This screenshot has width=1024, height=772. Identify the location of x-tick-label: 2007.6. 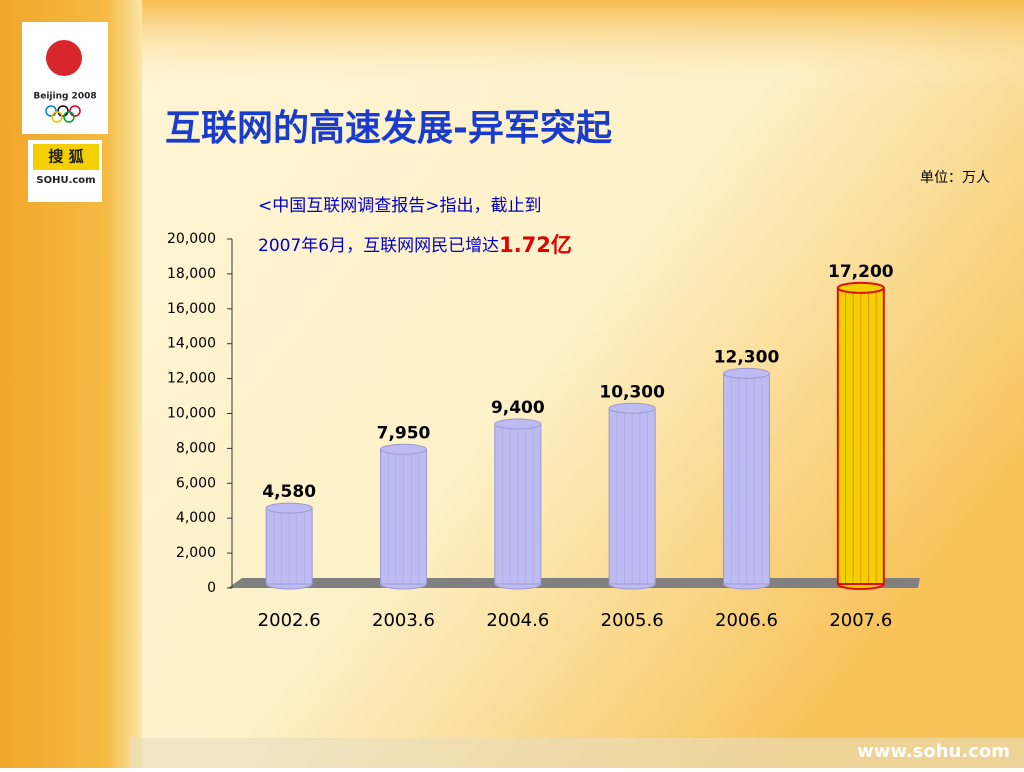
(860, 620).